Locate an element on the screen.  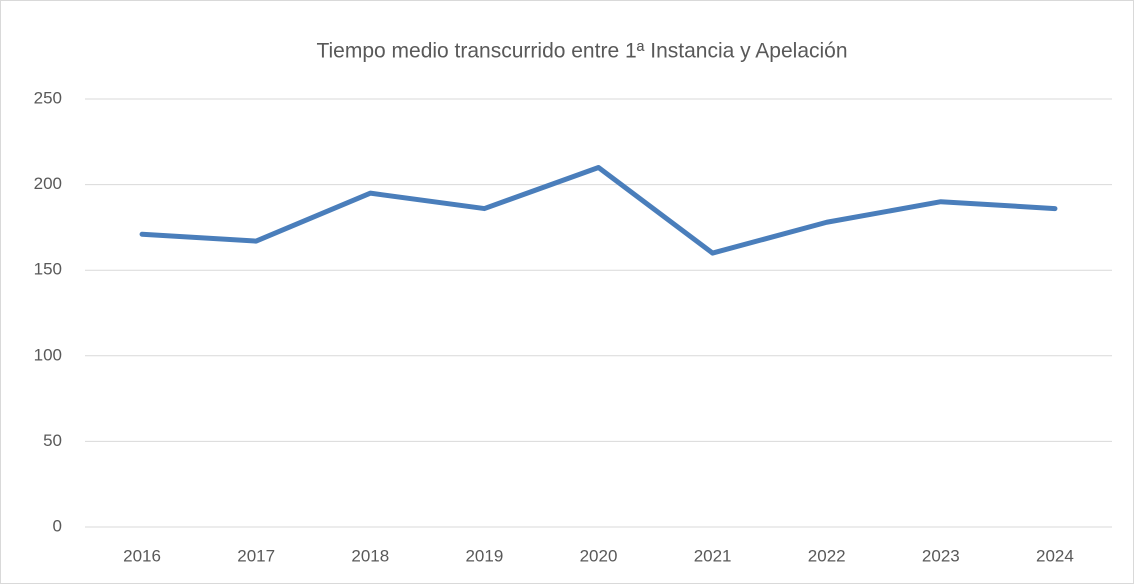
x-tick-label: 2022 is located at coordinates (827, 555).